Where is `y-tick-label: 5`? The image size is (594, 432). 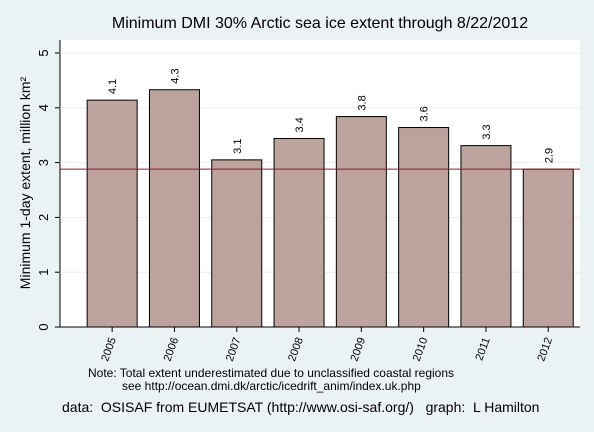
y-tick-label: 5 is located at coordinates (43, 52).